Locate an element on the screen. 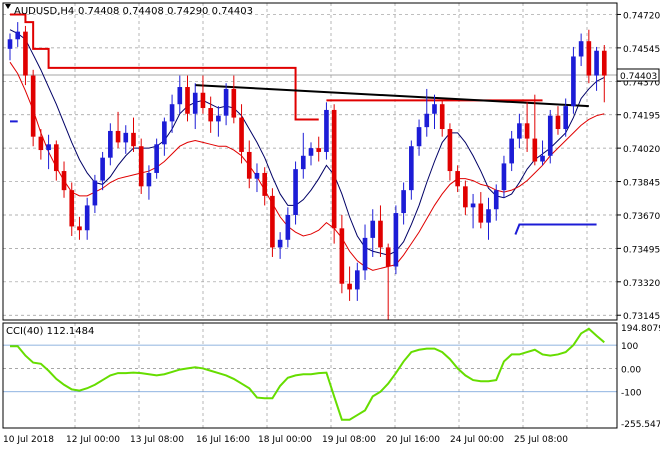  y-tick-label: 0.74545 is located at coordinates (641, 50).